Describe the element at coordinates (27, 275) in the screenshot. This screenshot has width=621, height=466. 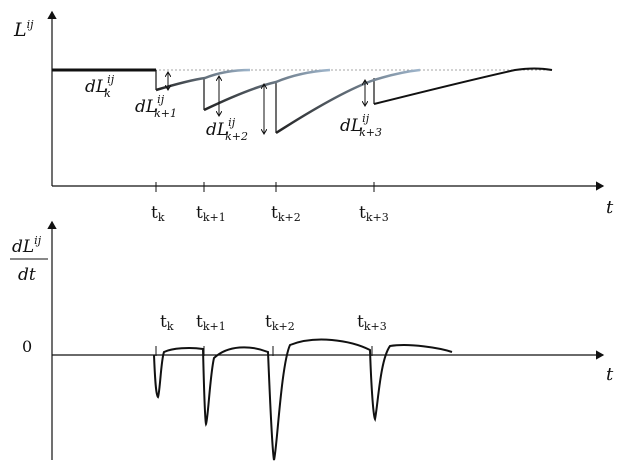
I see `bottom-y-label-denominator: dt` at that location.